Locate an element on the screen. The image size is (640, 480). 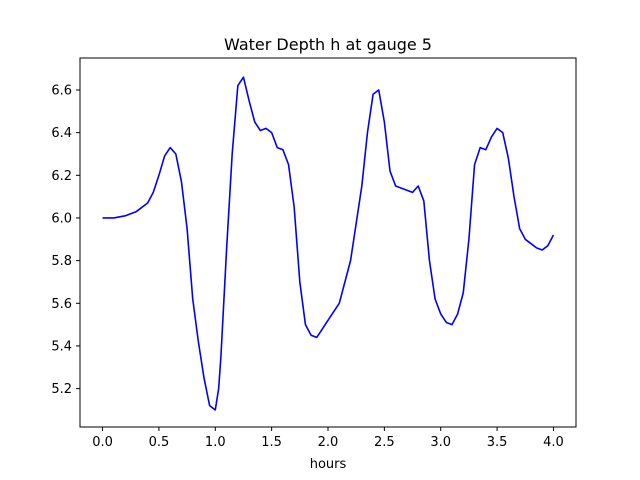
x-tick-label: 3.5 is located at coordinates (497, 442).